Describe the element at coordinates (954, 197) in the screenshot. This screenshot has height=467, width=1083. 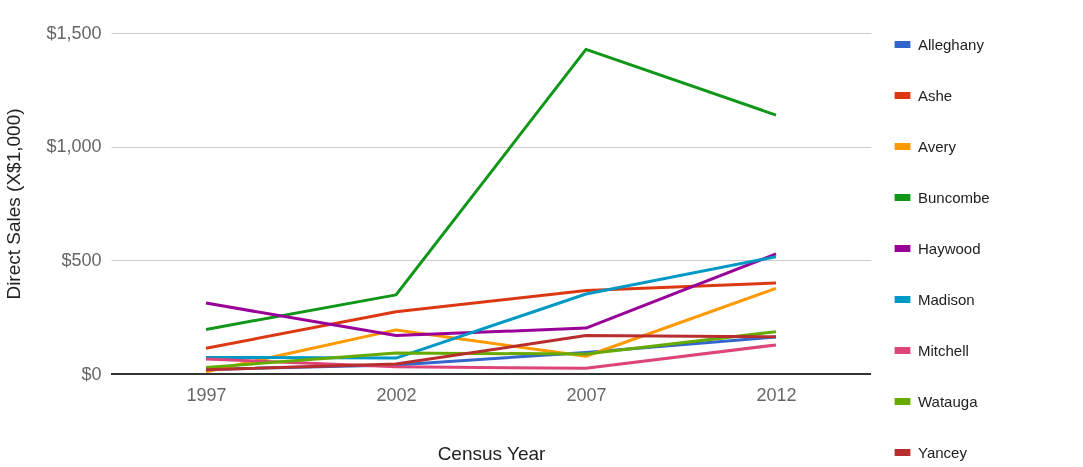
I see `legend-label: Buncombe` at that location.